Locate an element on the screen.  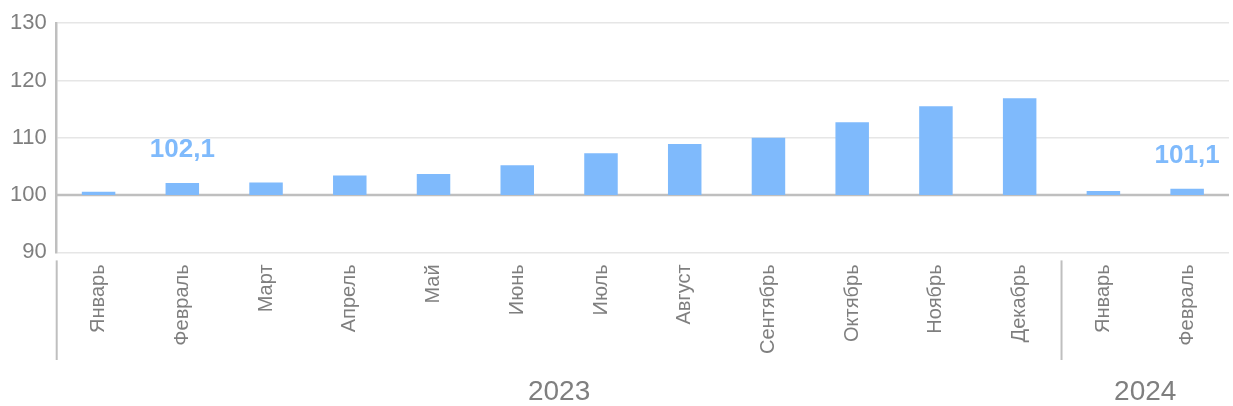
data-label: 102,1 is located at coordinates (182, 148).